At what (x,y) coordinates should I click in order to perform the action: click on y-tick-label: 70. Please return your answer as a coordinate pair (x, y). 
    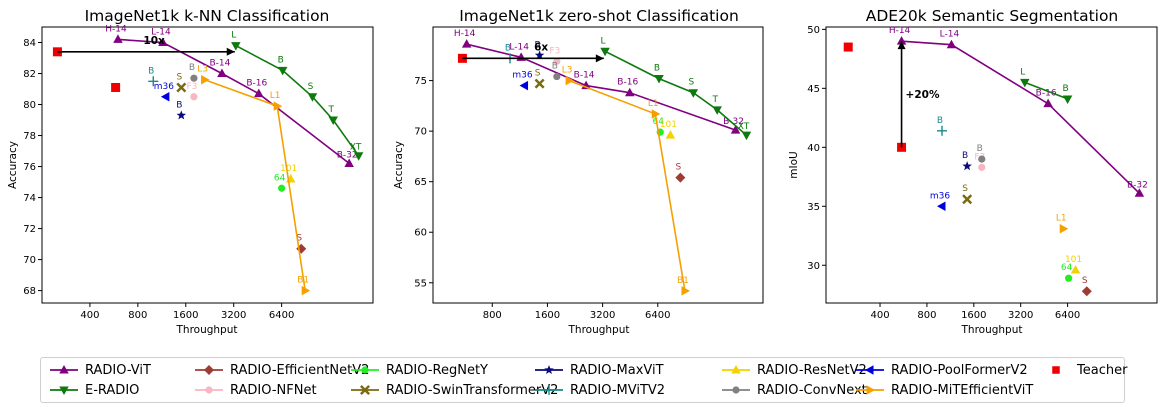
    Looking at the image, I should click on (29, 260).